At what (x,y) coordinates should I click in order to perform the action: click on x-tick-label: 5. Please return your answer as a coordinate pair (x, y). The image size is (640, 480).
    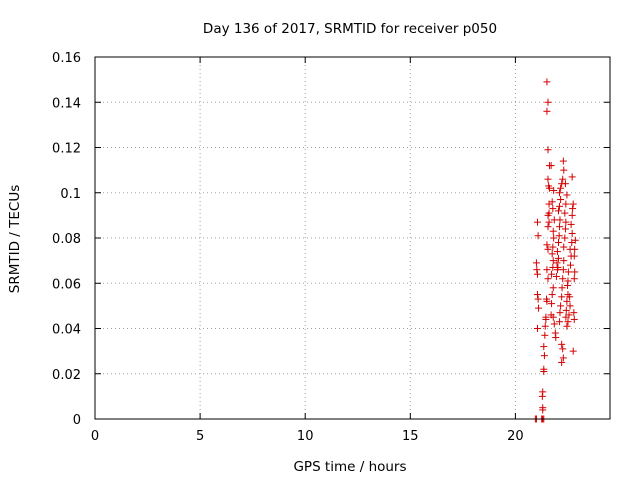
    Looking at the image, I should click on (200, 436).